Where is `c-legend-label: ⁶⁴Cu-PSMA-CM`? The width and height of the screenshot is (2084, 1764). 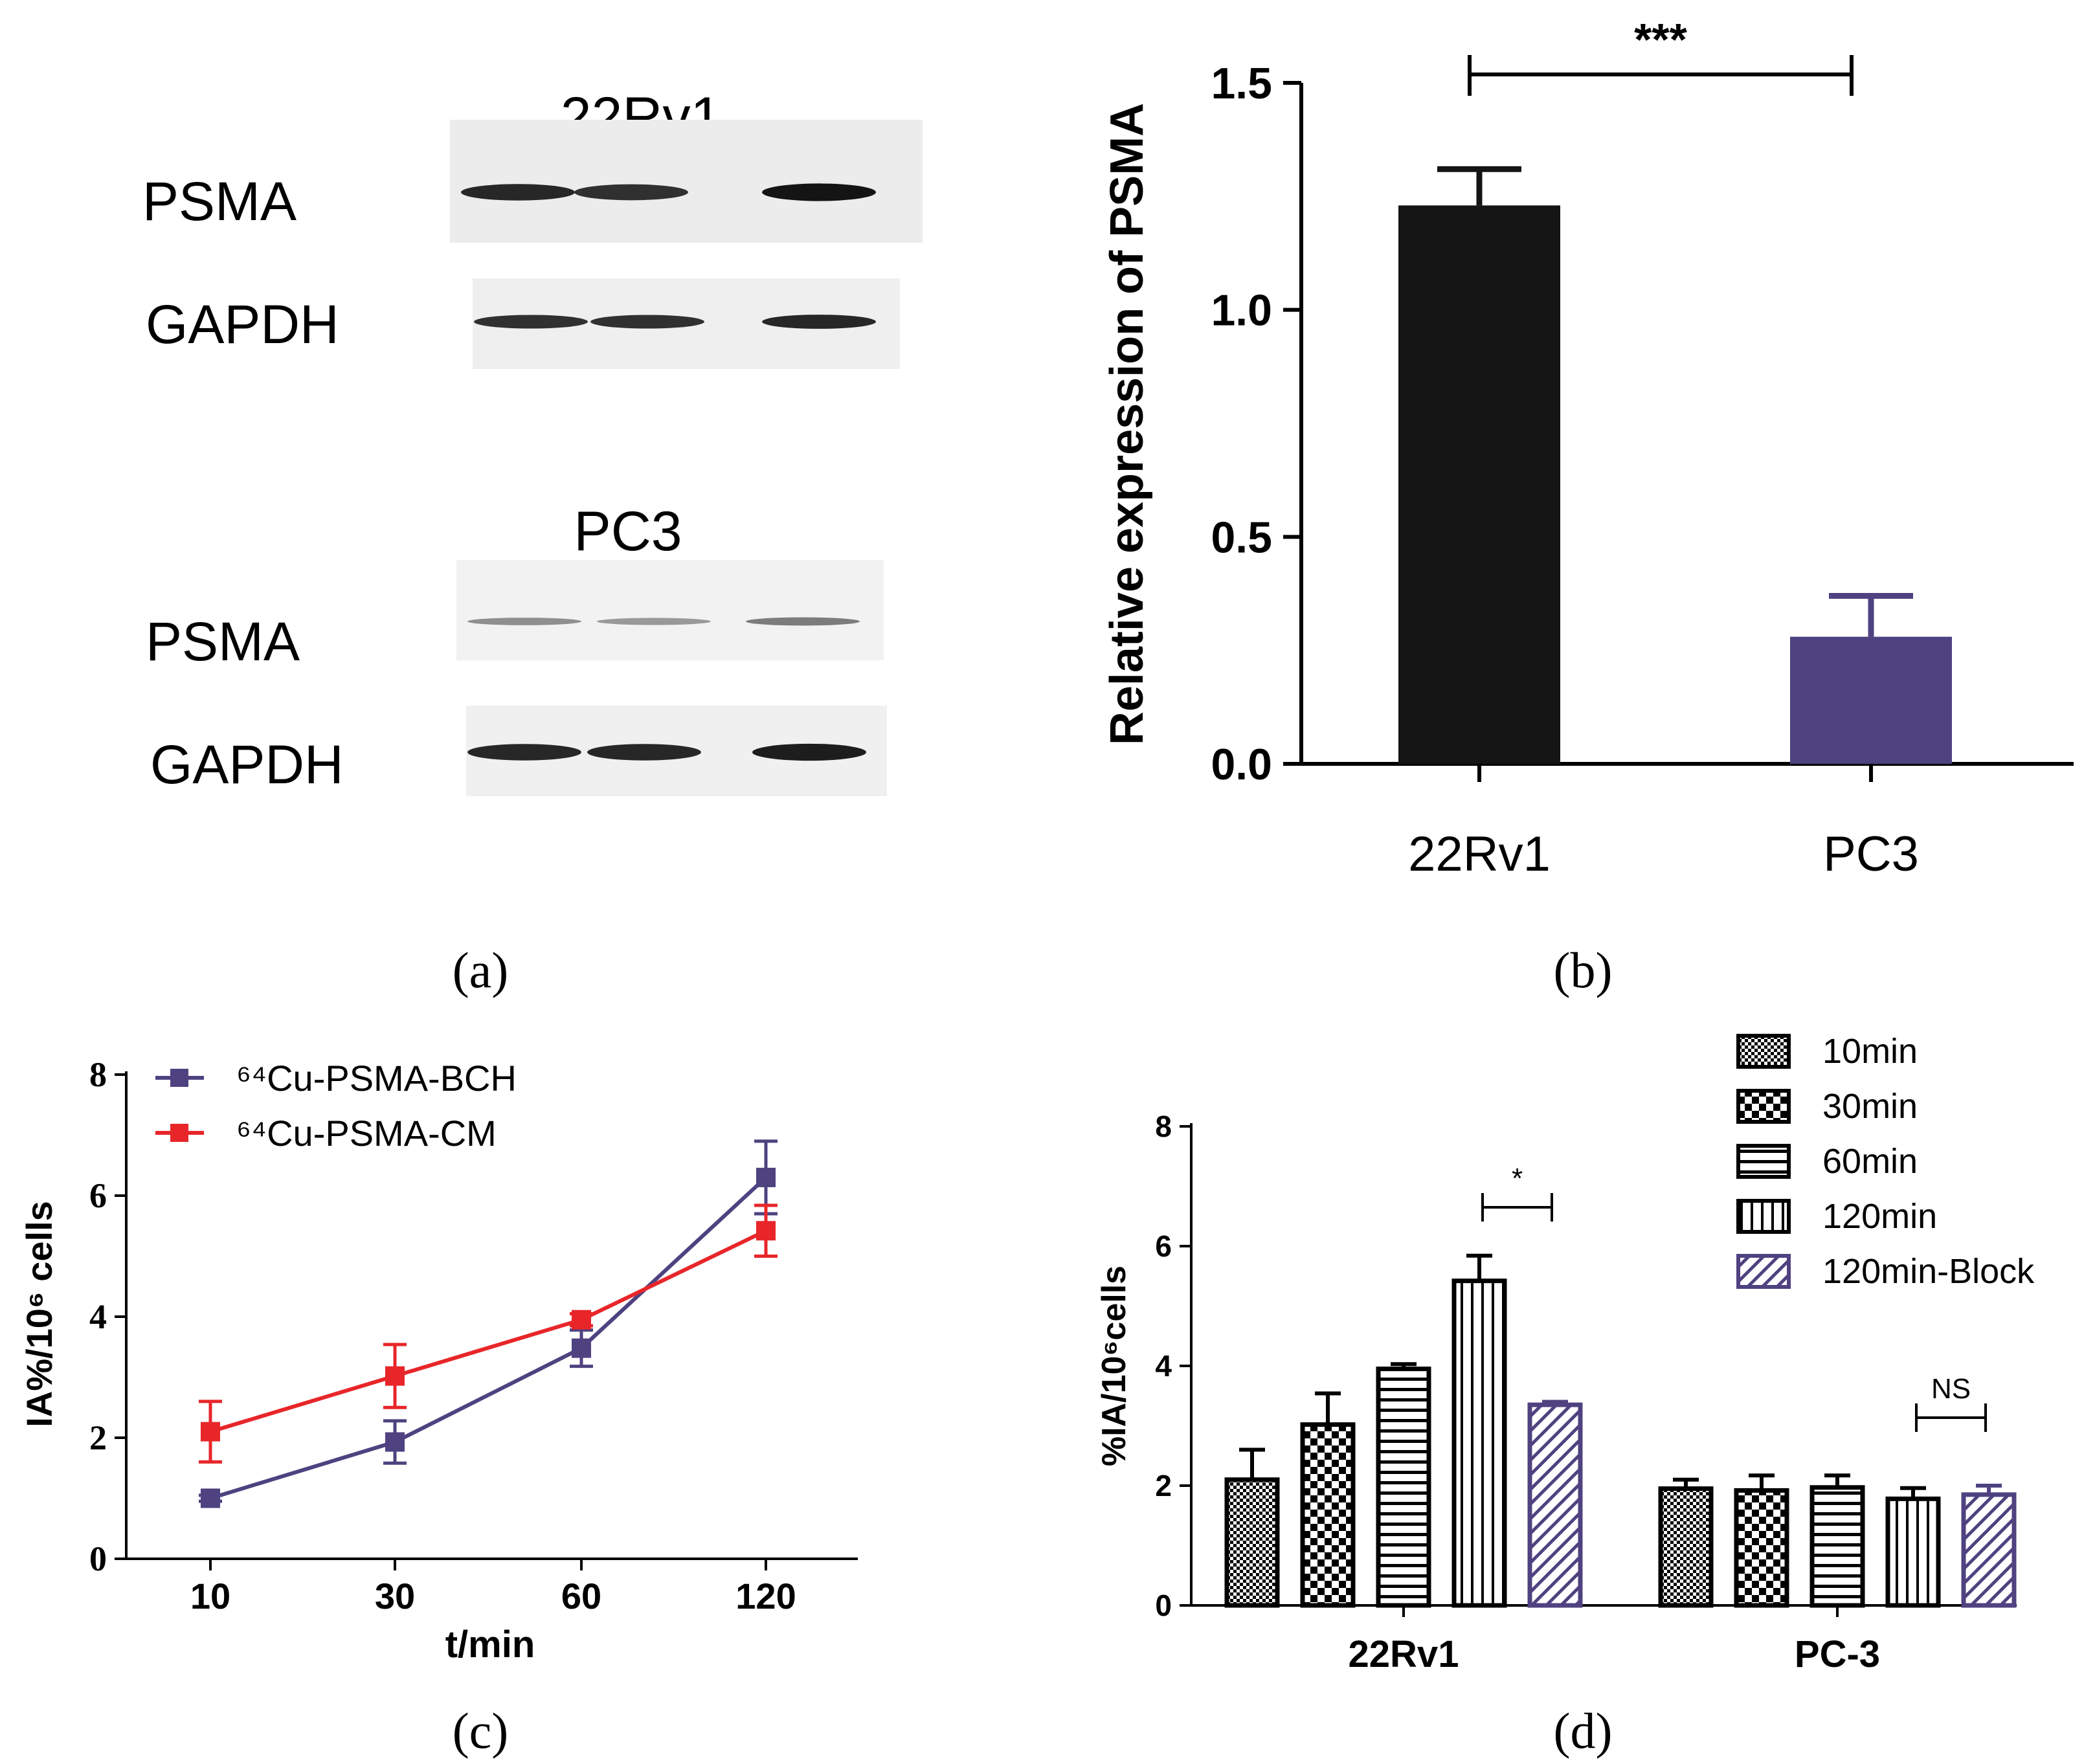 c-legend-label: ⁶⁴Cu-PSMA-CM is located at coordinates (367, 1133).